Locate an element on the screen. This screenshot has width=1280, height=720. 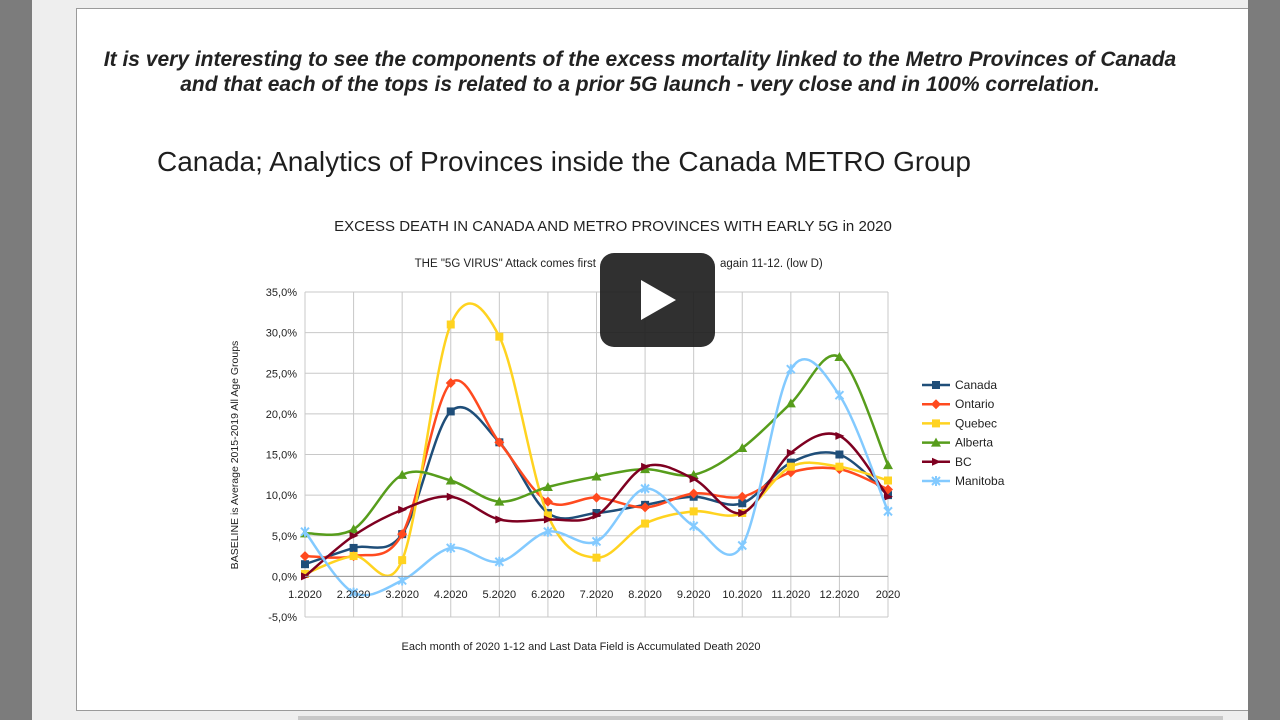
legend-label-quebec: Quebec is located at coordinates (976, 423).